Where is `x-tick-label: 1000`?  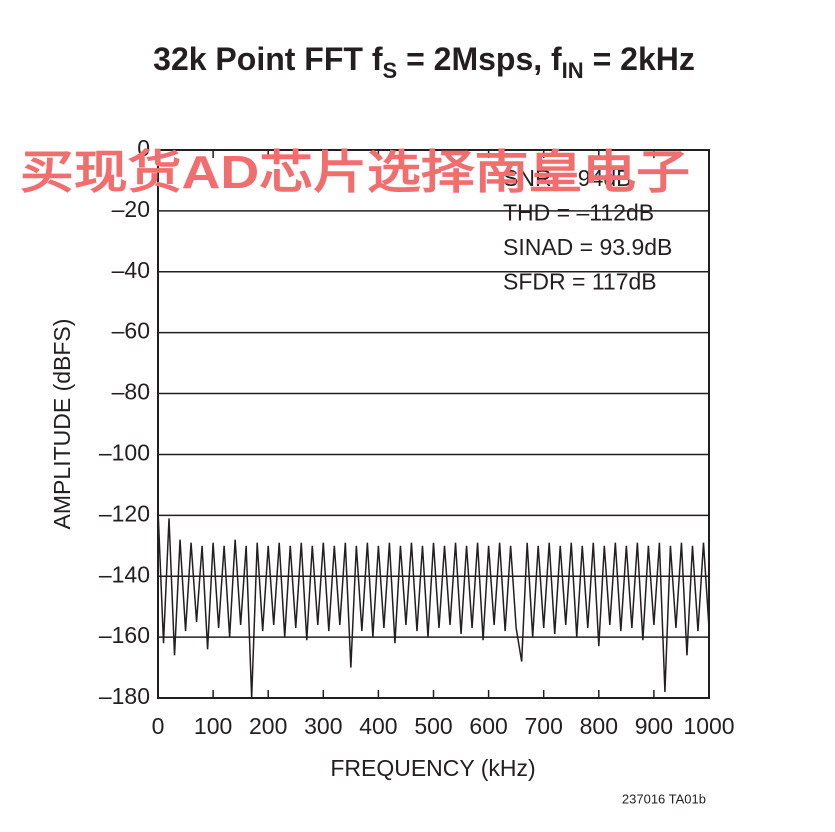 x-tick-label: 1000 is located at coordinates (708, 726).